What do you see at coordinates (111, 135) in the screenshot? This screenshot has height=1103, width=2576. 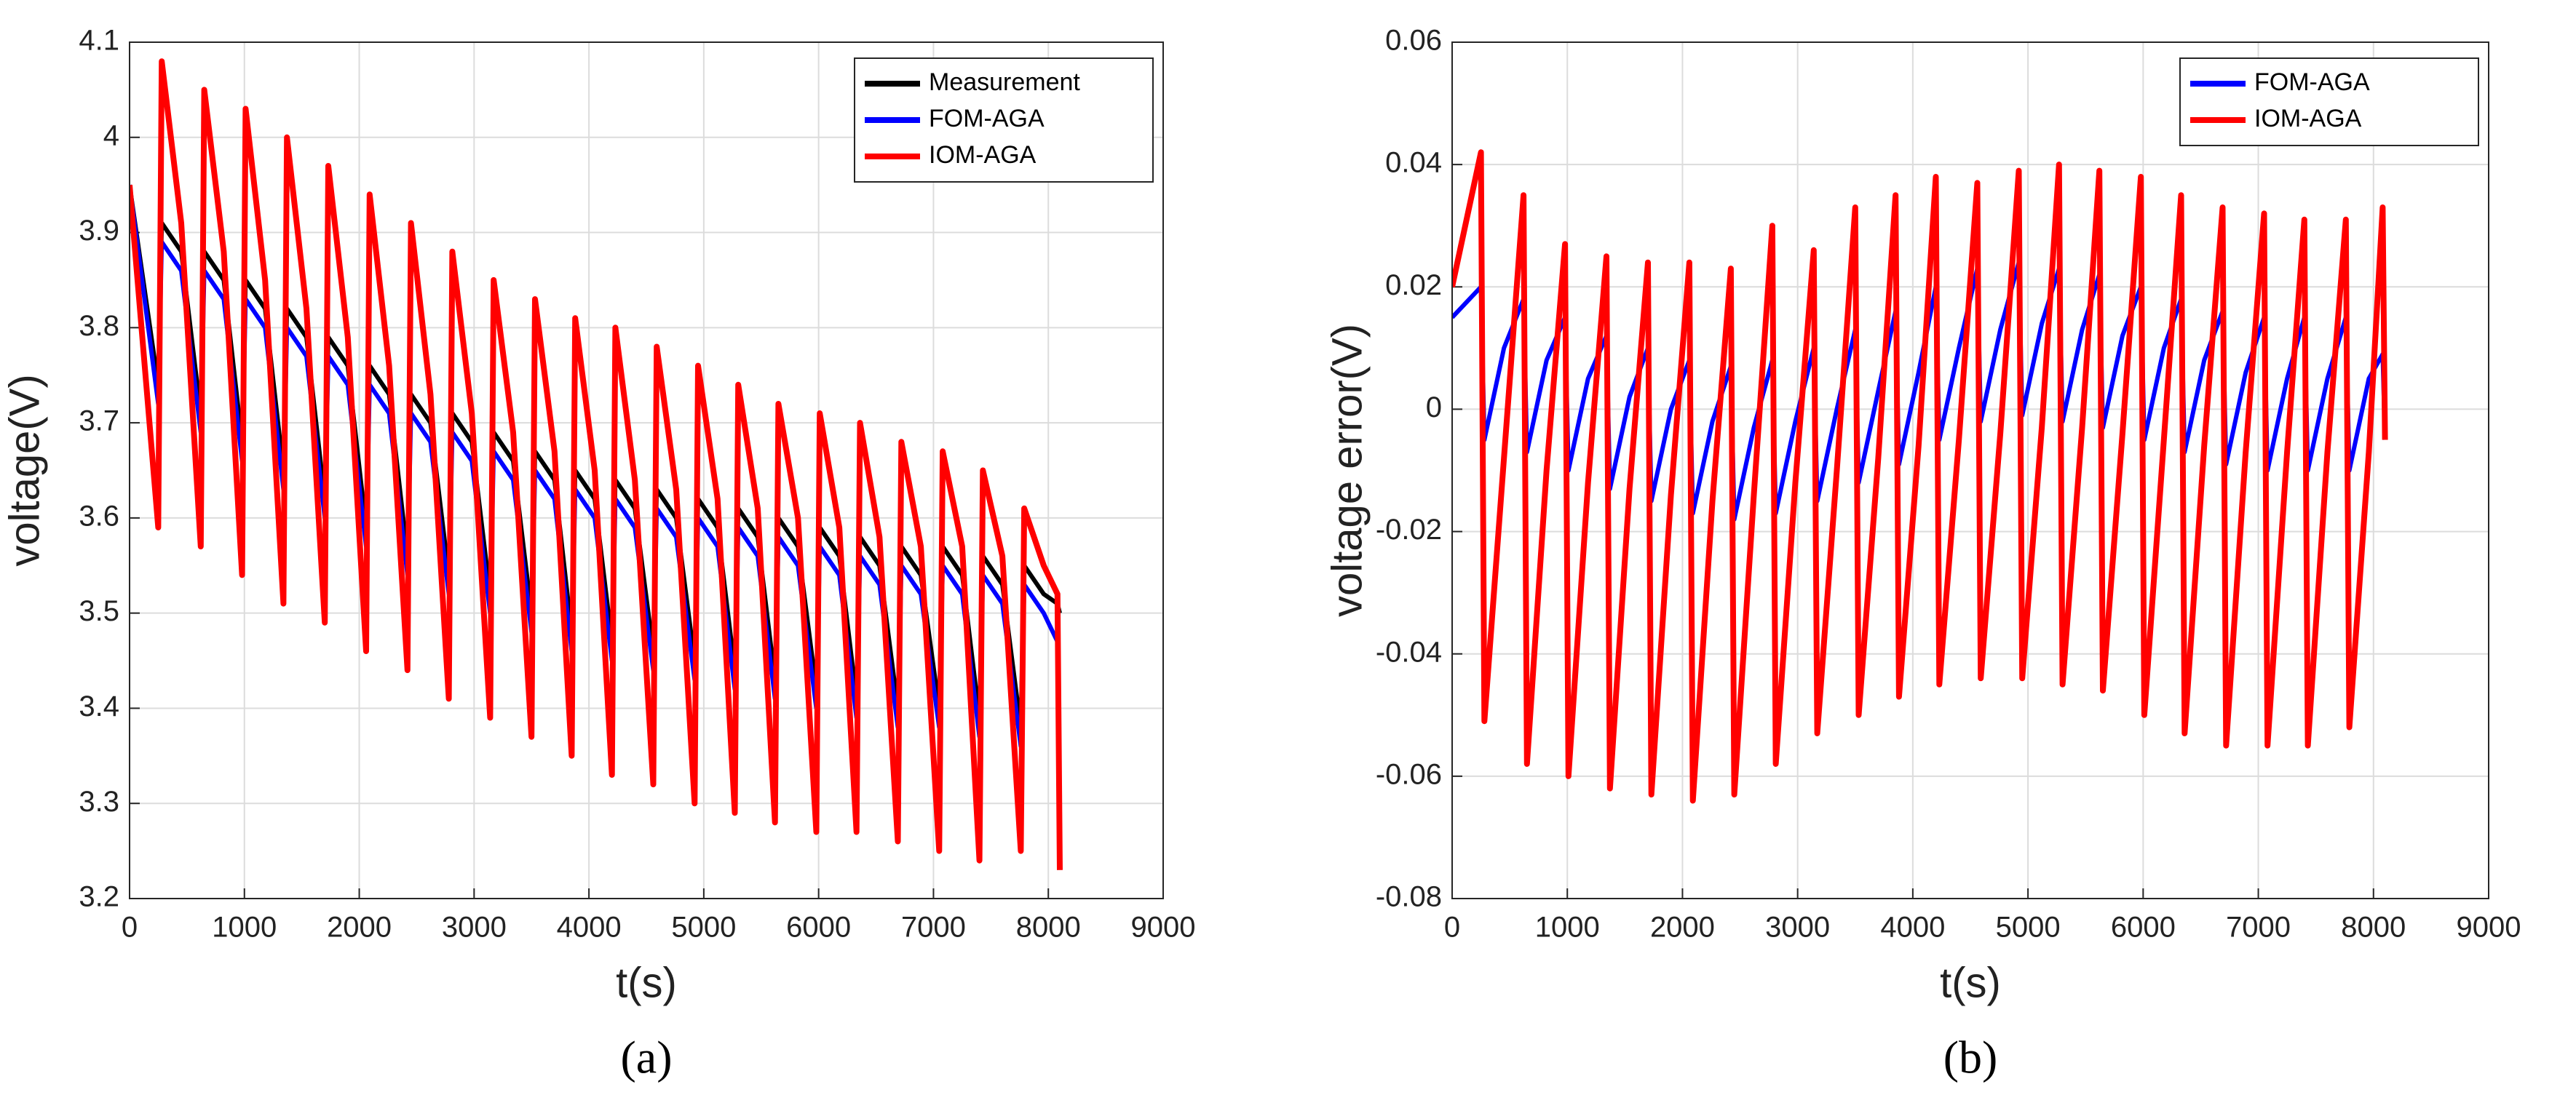 I see `y-tick-label: 4` at bounding box center [111, 135].